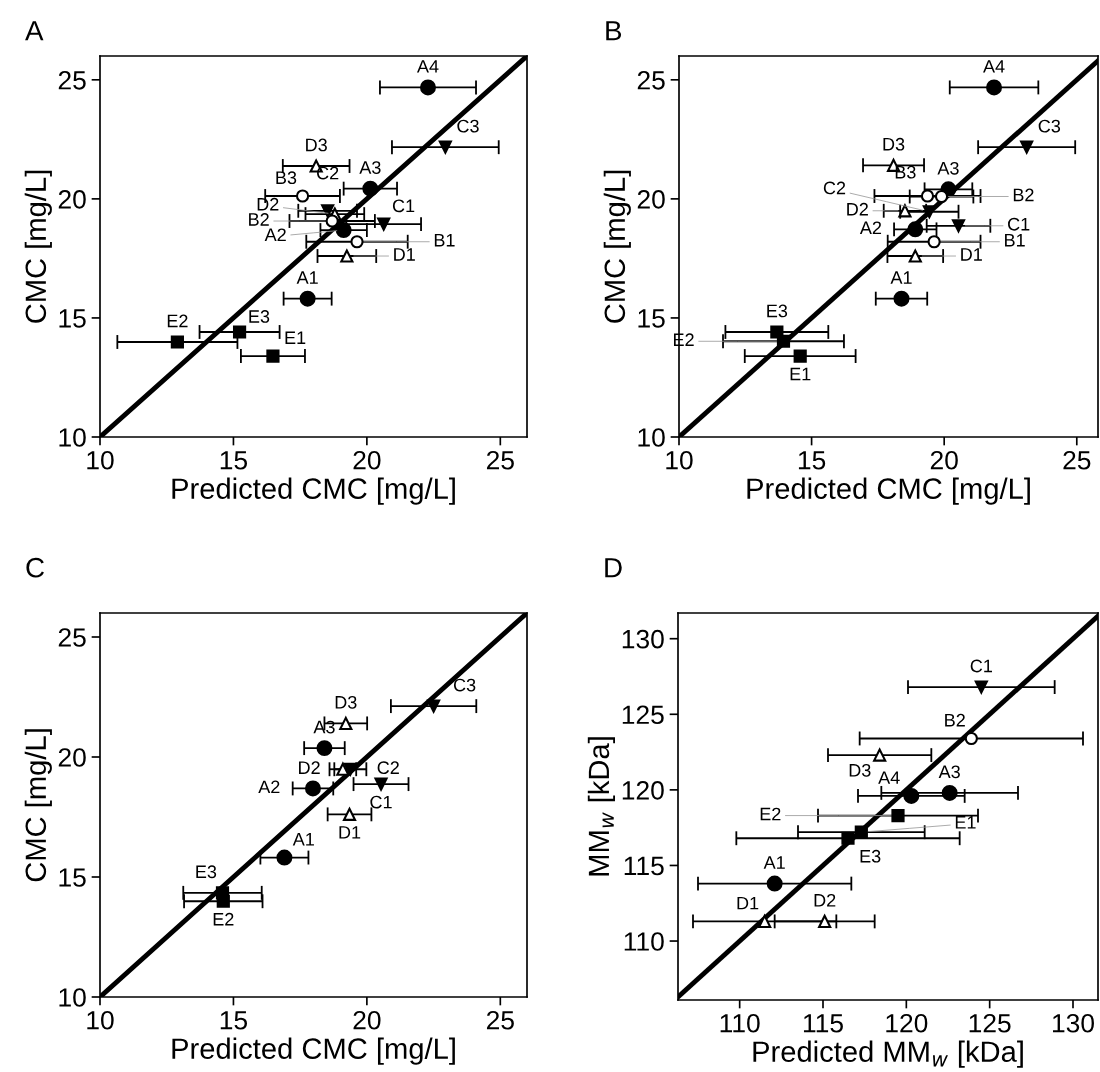 Image resolution: width=1100 pixels, height=1072 pixels. I want to click on x-tick-label: 110, so click(740, 1023).